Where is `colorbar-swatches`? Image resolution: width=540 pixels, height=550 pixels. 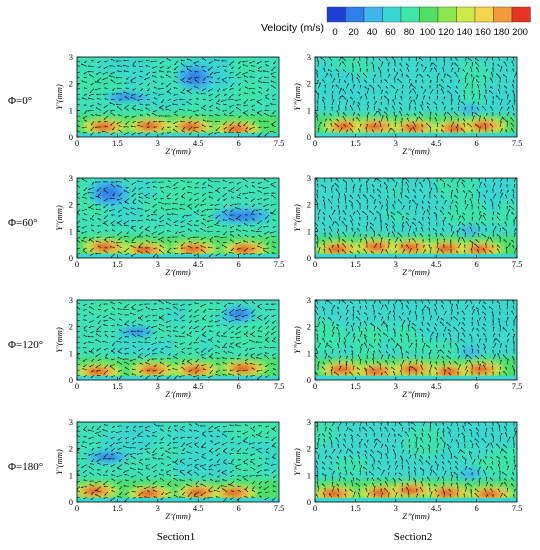
colorbar-swatches is located at coordinates (428, 14).